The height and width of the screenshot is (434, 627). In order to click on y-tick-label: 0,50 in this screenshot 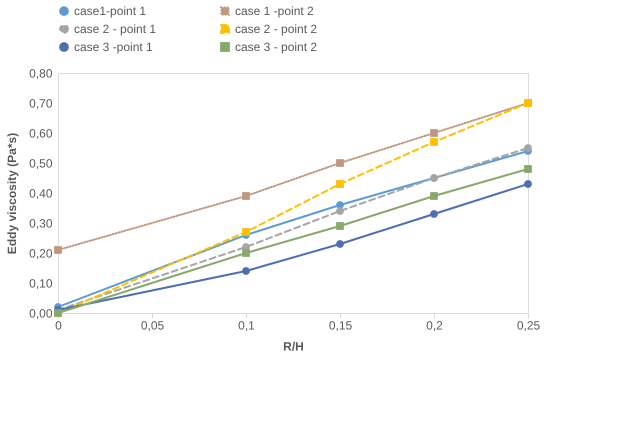, I will do `click(41, 163)`.